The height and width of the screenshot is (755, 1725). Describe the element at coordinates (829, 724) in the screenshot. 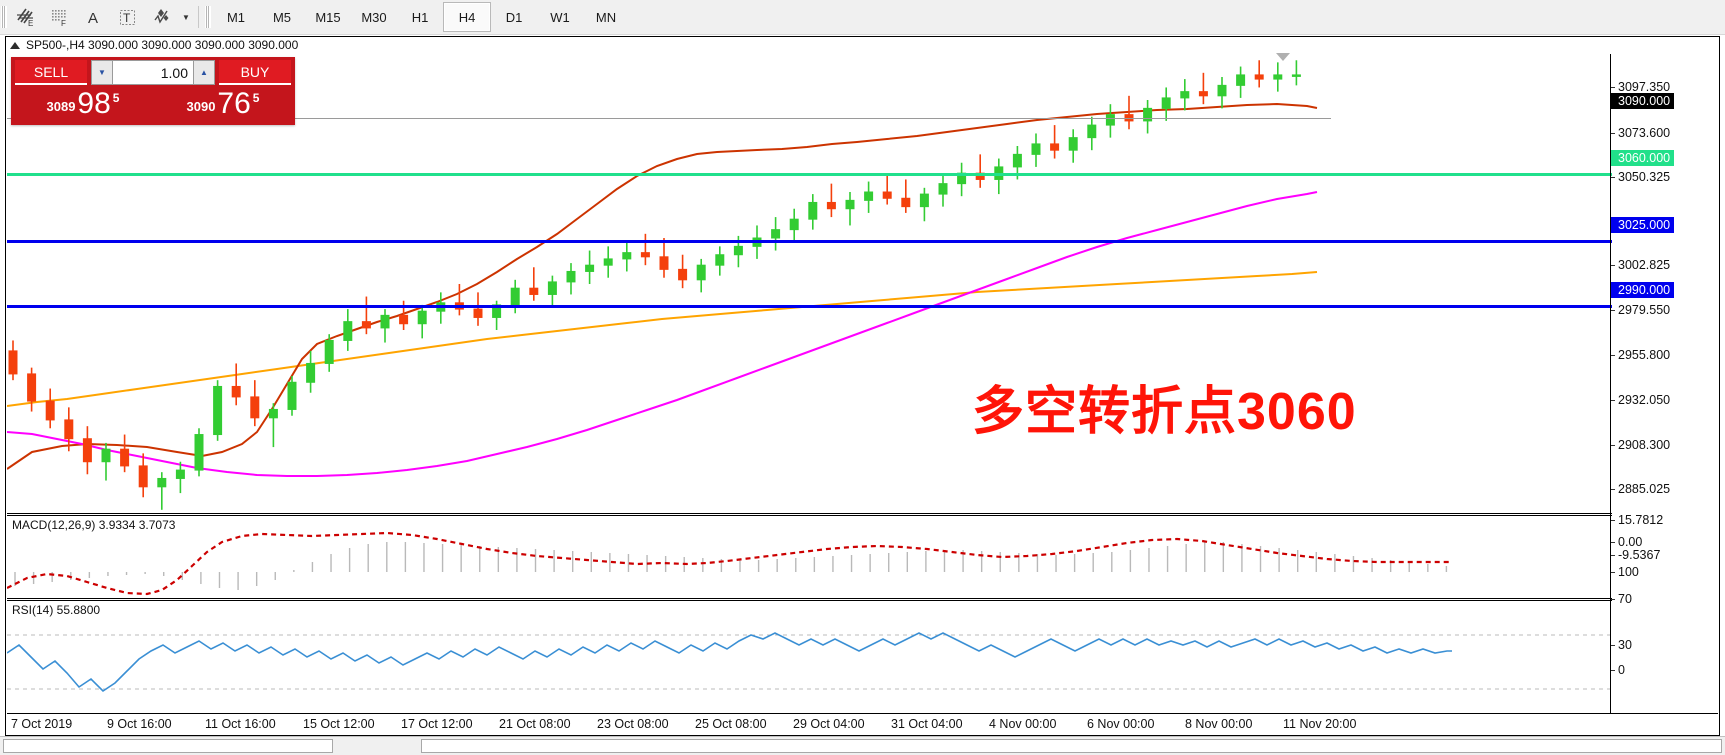

I see `x-tick: 29 Oct 04:00` at that location.